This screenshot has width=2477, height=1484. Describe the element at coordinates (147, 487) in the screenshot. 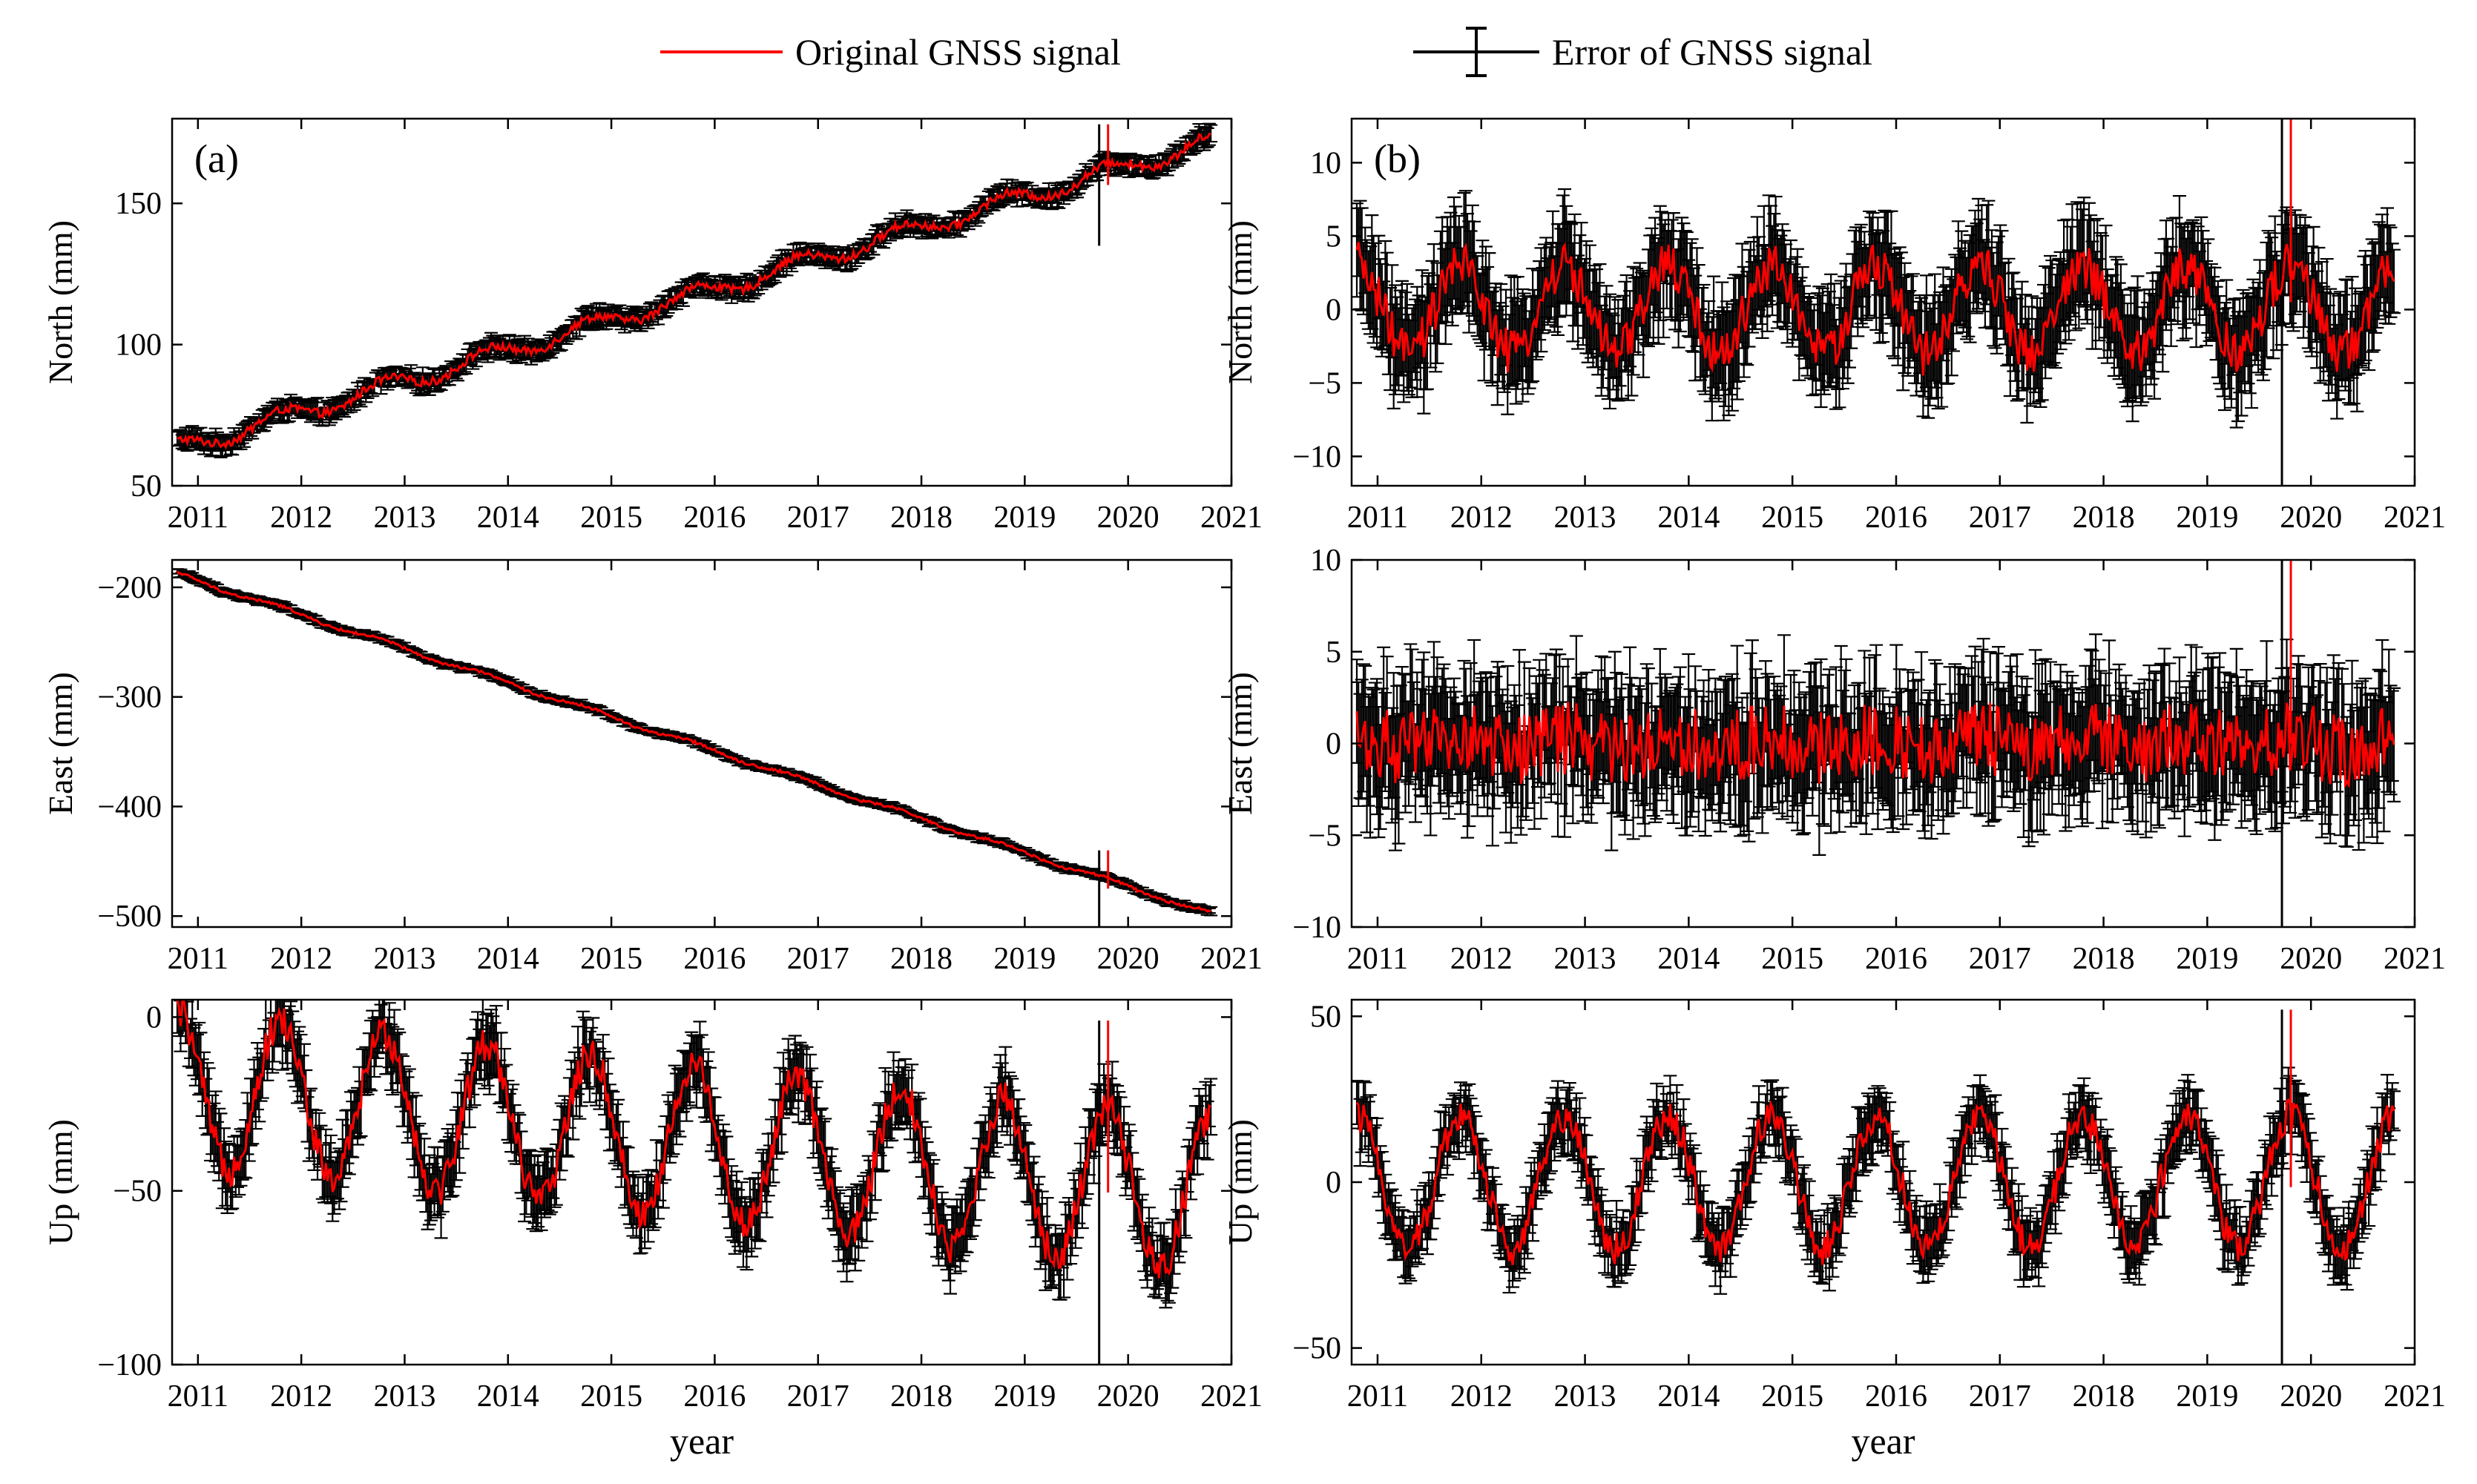

I see `y-tick-label: 50` at that location.